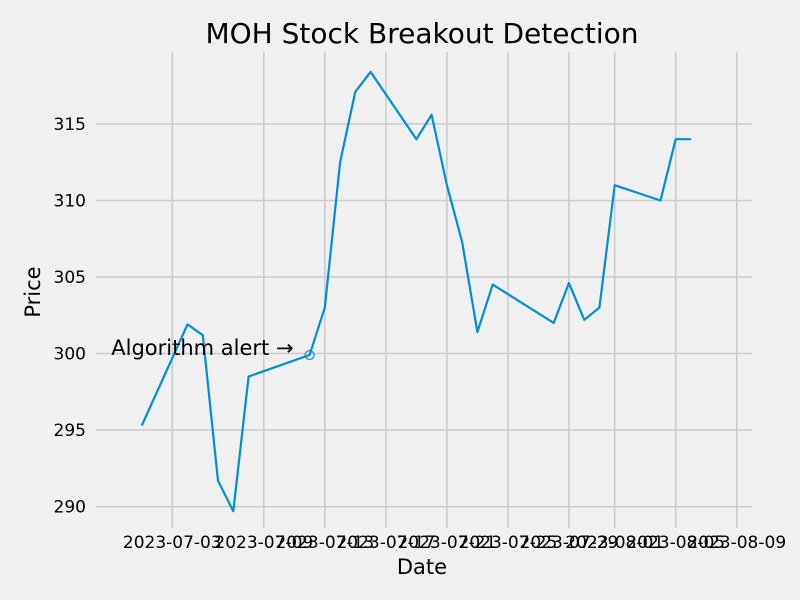 The image size is (800, 600). Describe the element at coordinates (421, 33) in the screenshot. I see `chart-title: MOH Stock Breakout Detection` at that location.